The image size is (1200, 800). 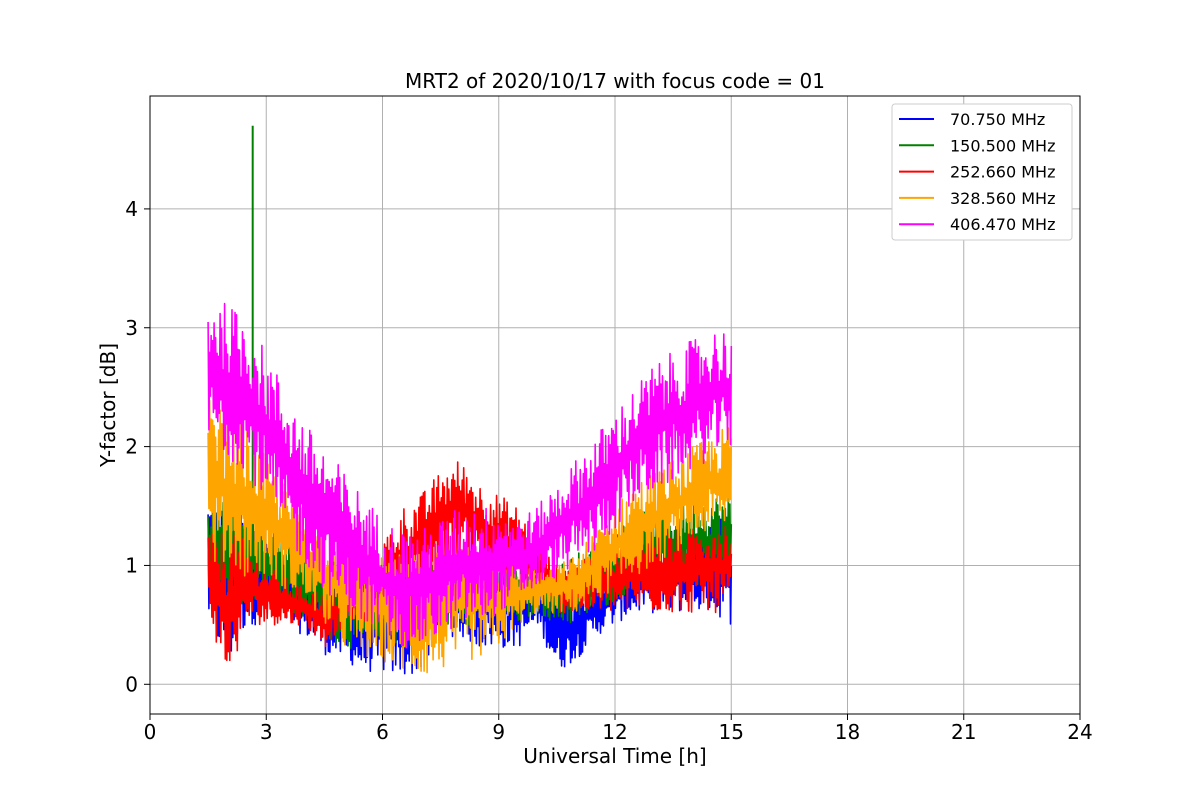 I want to click on x-tick-label: 21, so click(x=963, y=732).